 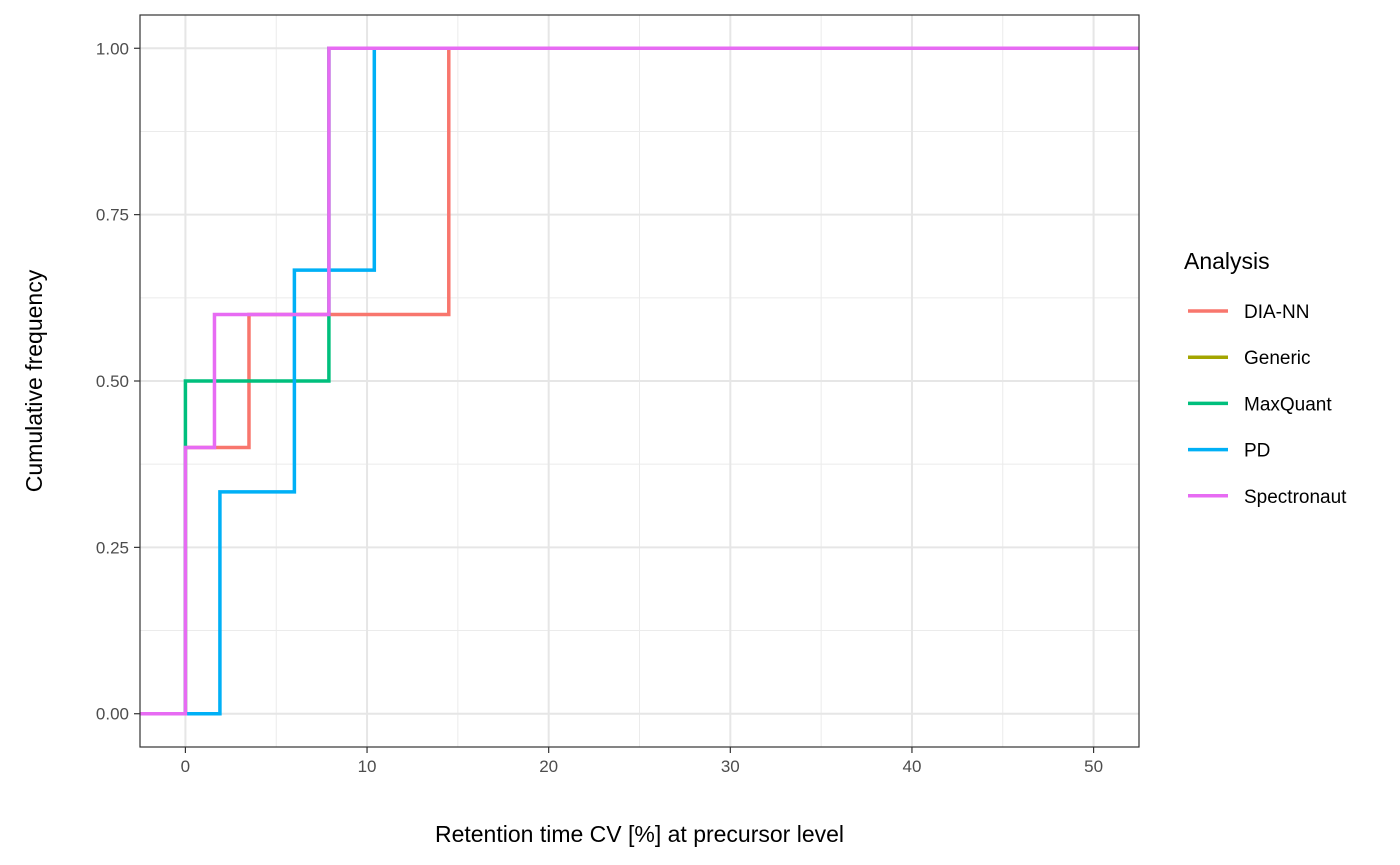 What do you see at coordinates (730, 766) in the screenshot?
I see `x-tick-label: 30` at bounding box center [730, 766].